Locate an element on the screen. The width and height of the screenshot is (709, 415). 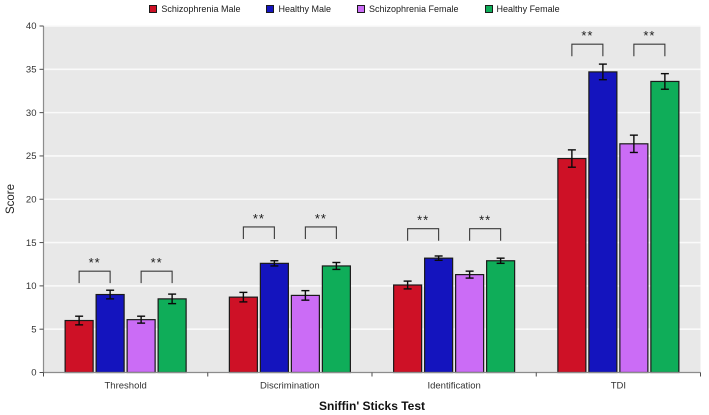
y-tick-label: 30 is located at coordinates (31, 113).